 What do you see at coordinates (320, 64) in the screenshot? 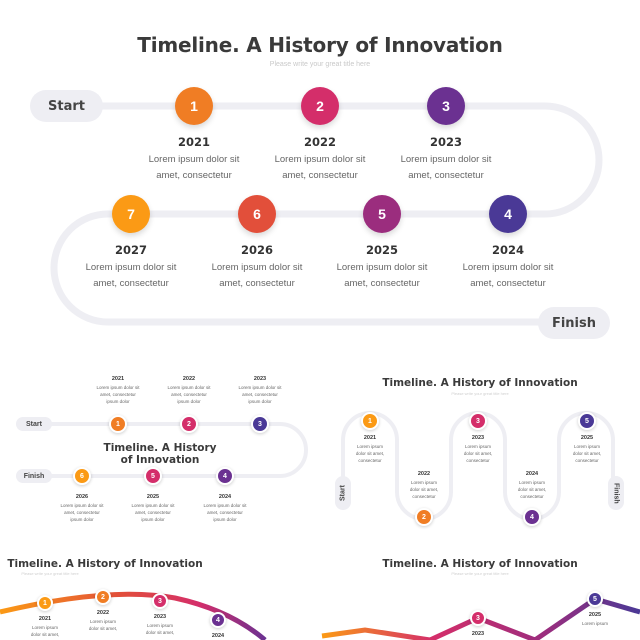
I see `main-subtitle: Please write your great title here` at bounding box center [320, 64].